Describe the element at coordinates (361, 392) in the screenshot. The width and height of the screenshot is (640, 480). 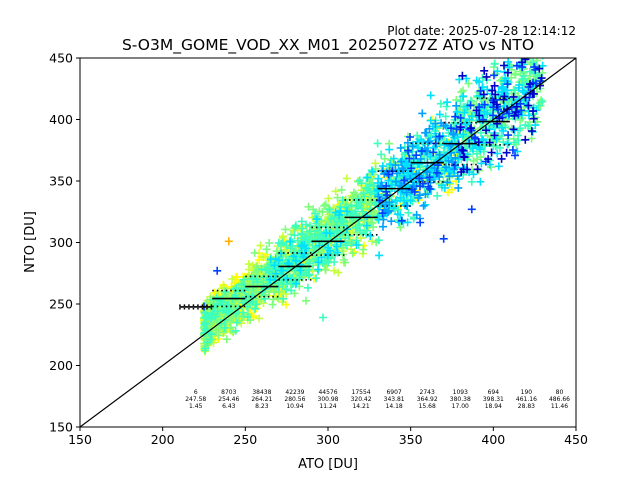
I see `bin-count-label: 17554` at that location.